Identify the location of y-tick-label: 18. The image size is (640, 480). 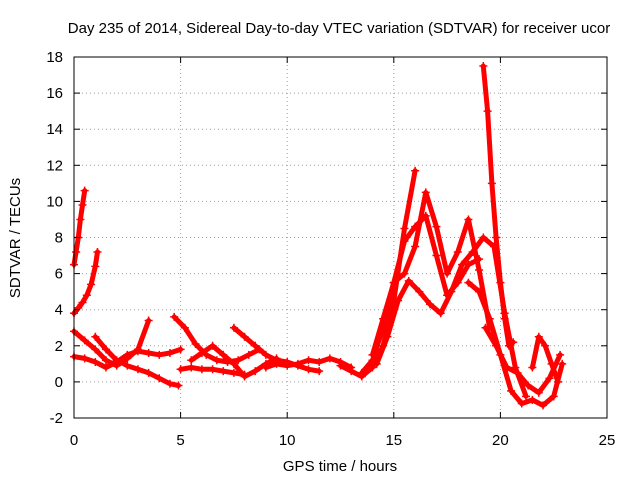
(54, 57).